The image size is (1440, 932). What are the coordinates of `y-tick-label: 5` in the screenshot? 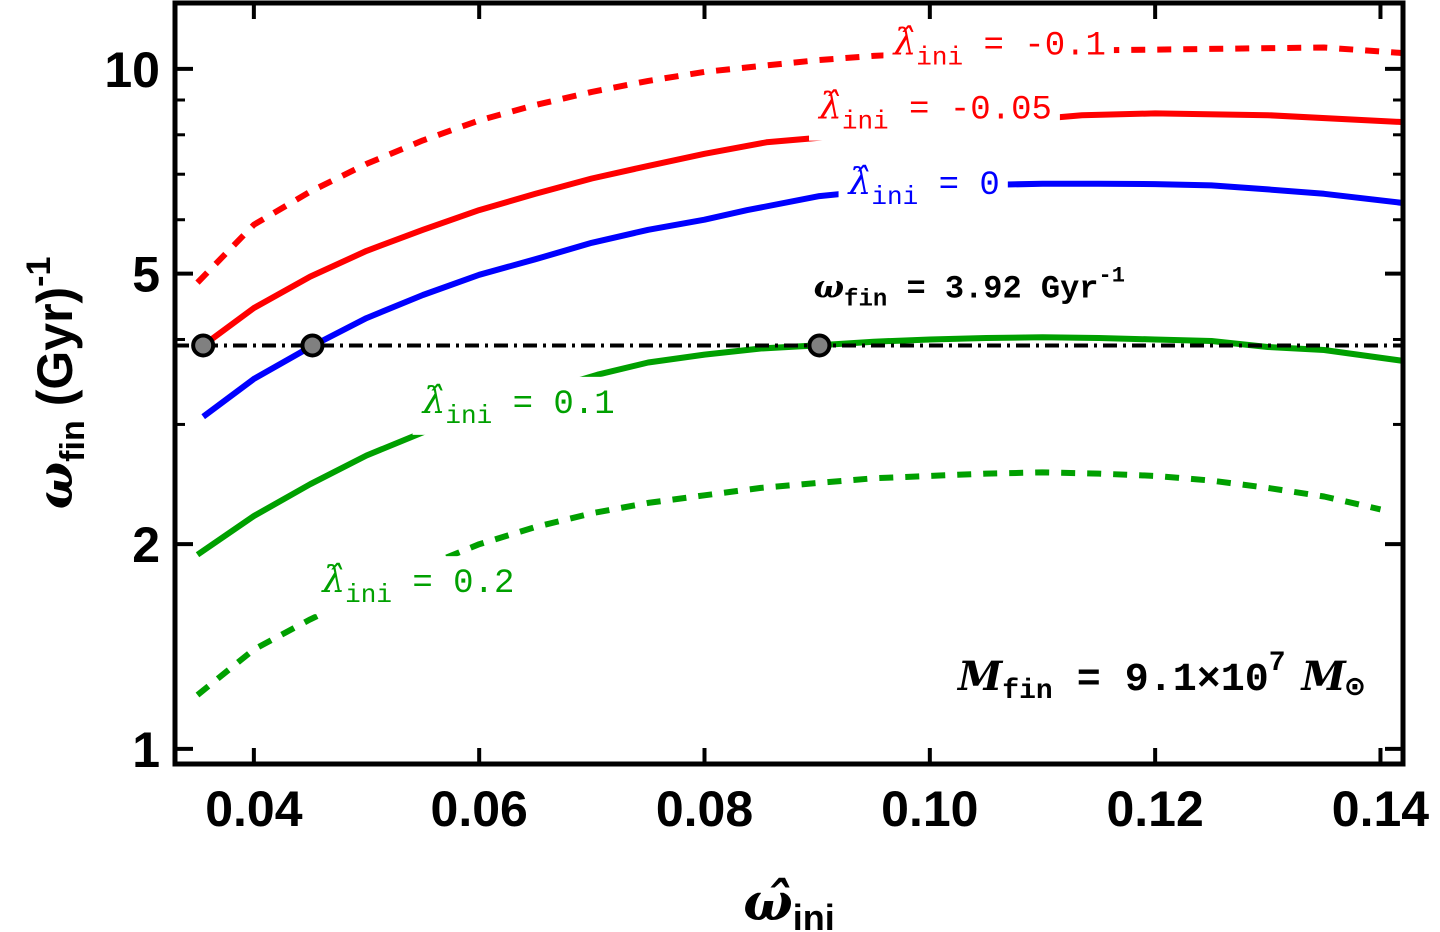 It's located at (146, 275).